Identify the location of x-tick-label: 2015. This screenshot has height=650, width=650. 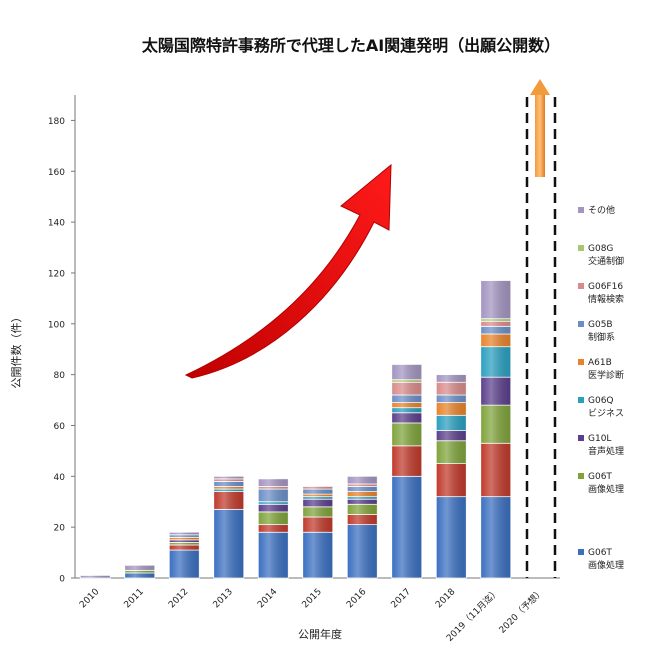
(312, 598).